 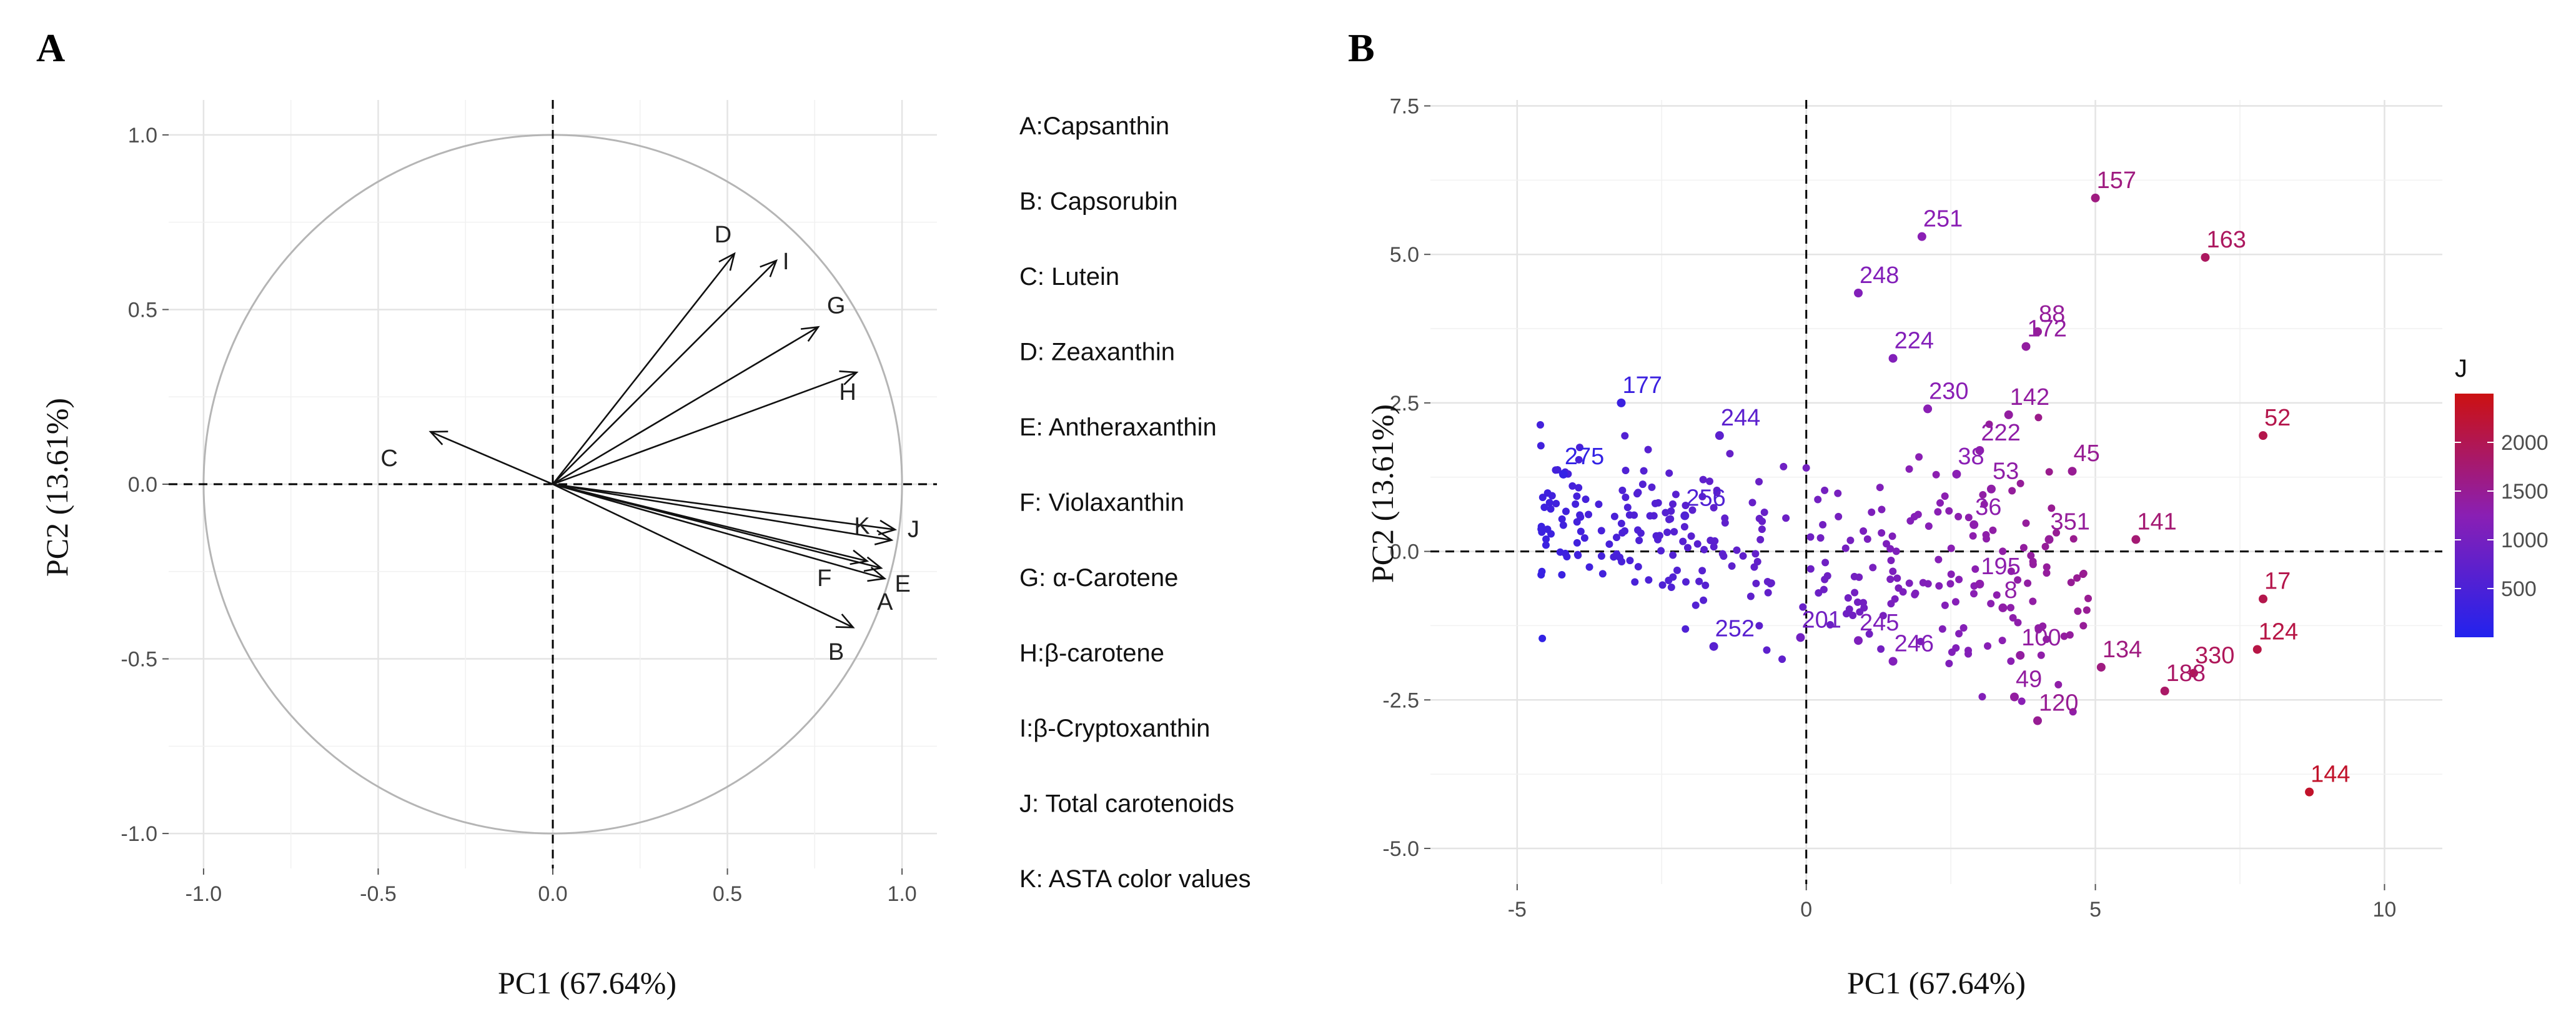 What do you see at coordinates (877, 574) in the screenshot?
I see `vector-arrowhead-a` at bounding box center [877, 574].